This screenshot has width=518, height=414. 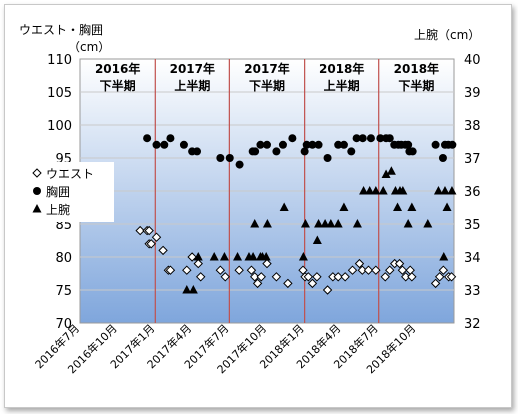 What do you see at coordinates (59, 60) in the screenshot?
I see `y-left-tick-label: 110` at bounding box center [59, 60].